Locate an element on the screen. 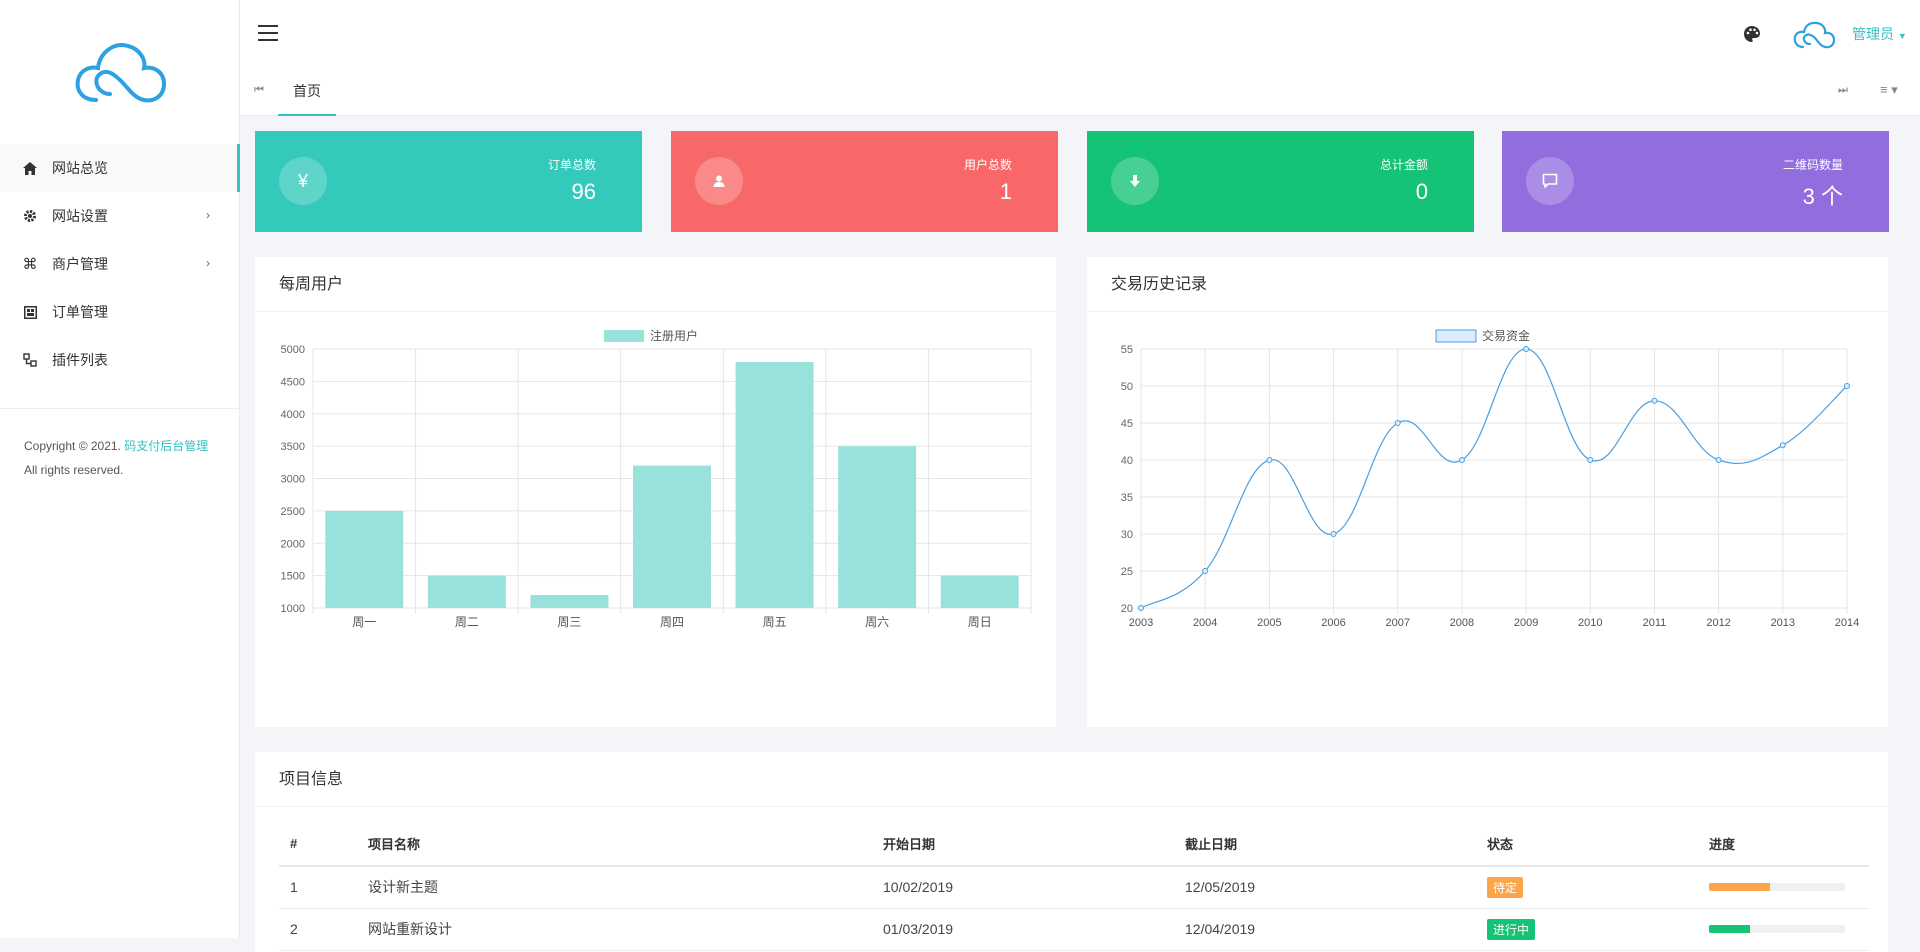  tab-scroll-right-icon: ⏭ is located at coordinates (1843, 90).